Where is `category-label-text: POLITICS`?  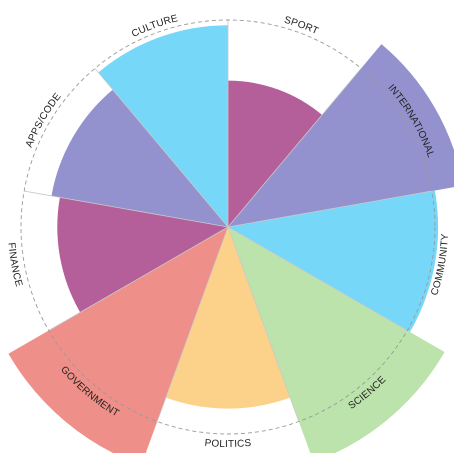 category-label-text: POLITICS is located at coordinates (228, 444).